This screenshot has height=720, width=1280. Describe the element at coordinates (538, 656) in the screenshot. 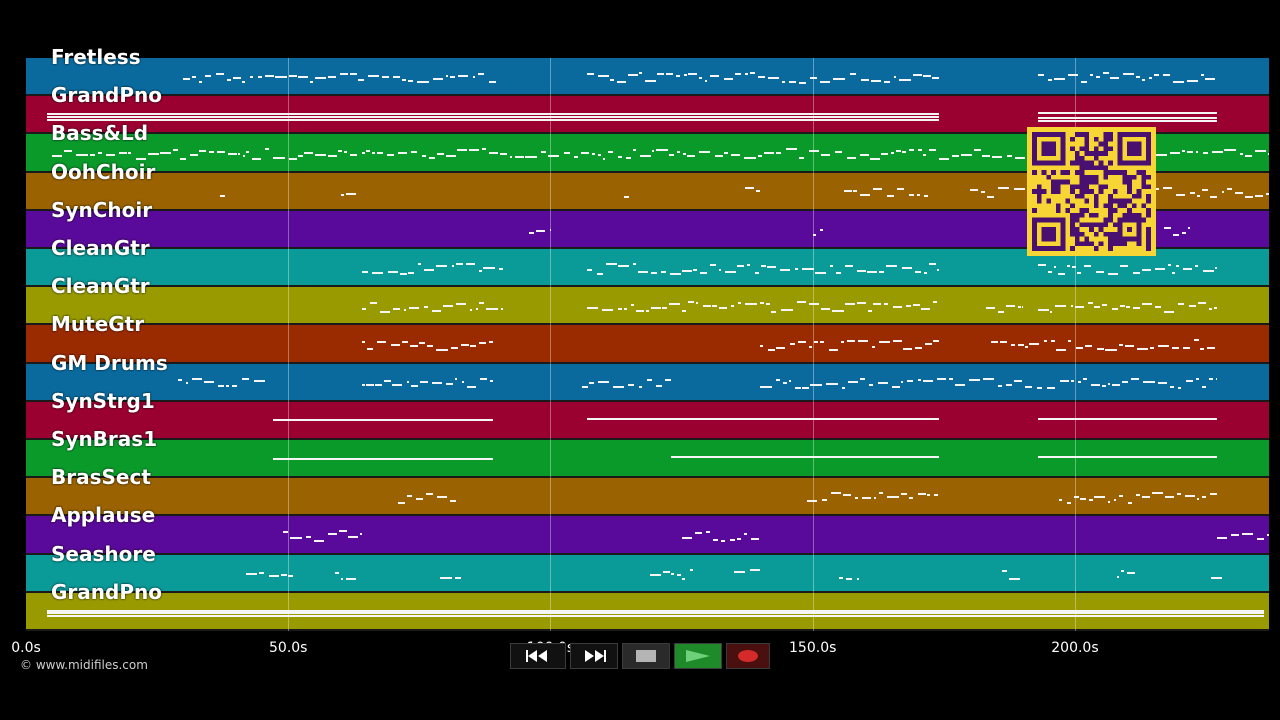

I see `rewind-button` at that location.